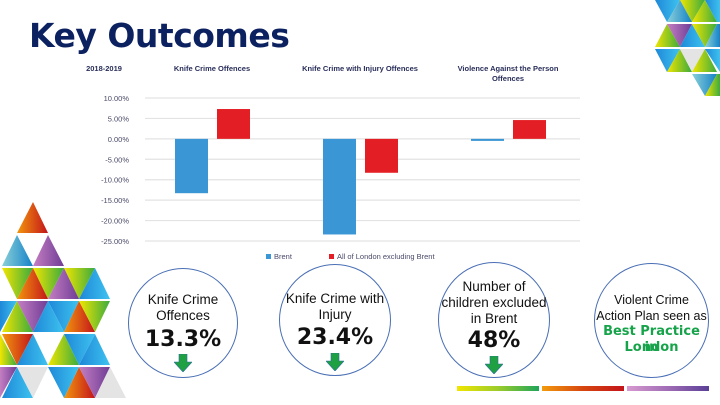  Describe the element at coordinates (283, 256) in the screenshot. I see `legend-label: Brent` at that location.